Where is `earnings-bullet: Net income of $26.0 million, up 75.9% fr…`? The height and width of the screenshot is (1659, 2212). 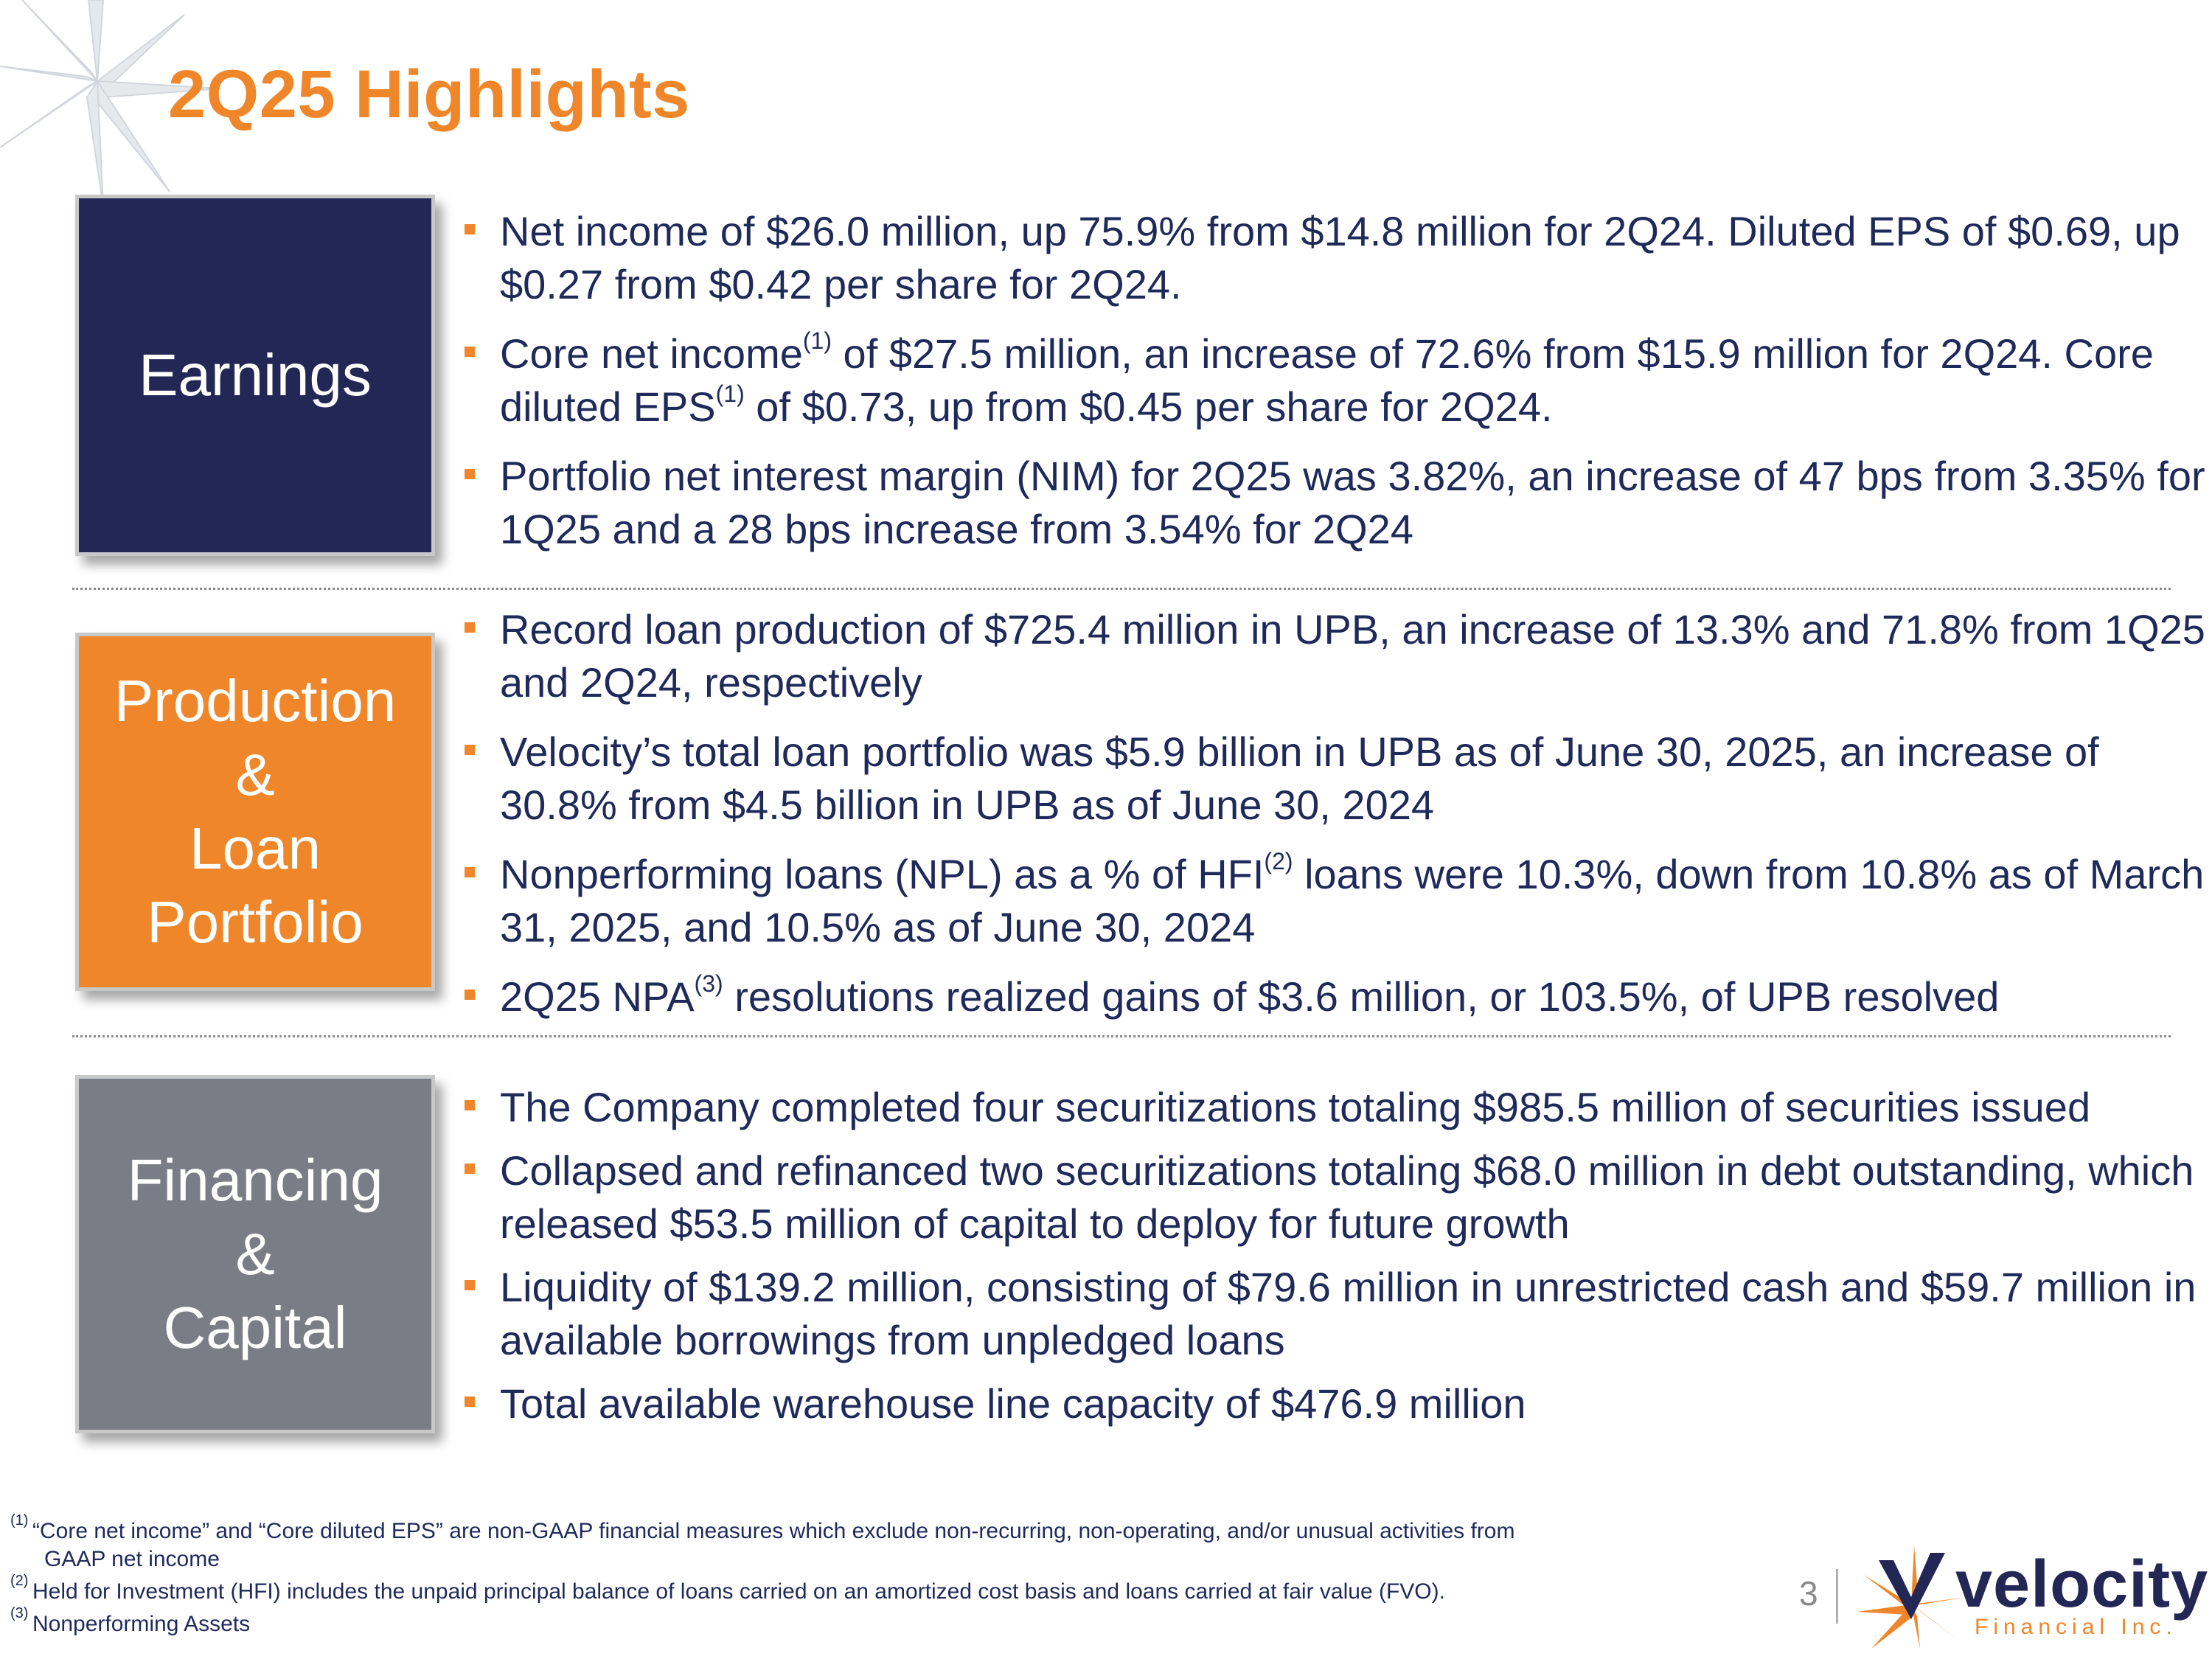
earnings-bullet: Net income of $26.0 million, up 75.9% fr… is located at coordinates (1334, 258).